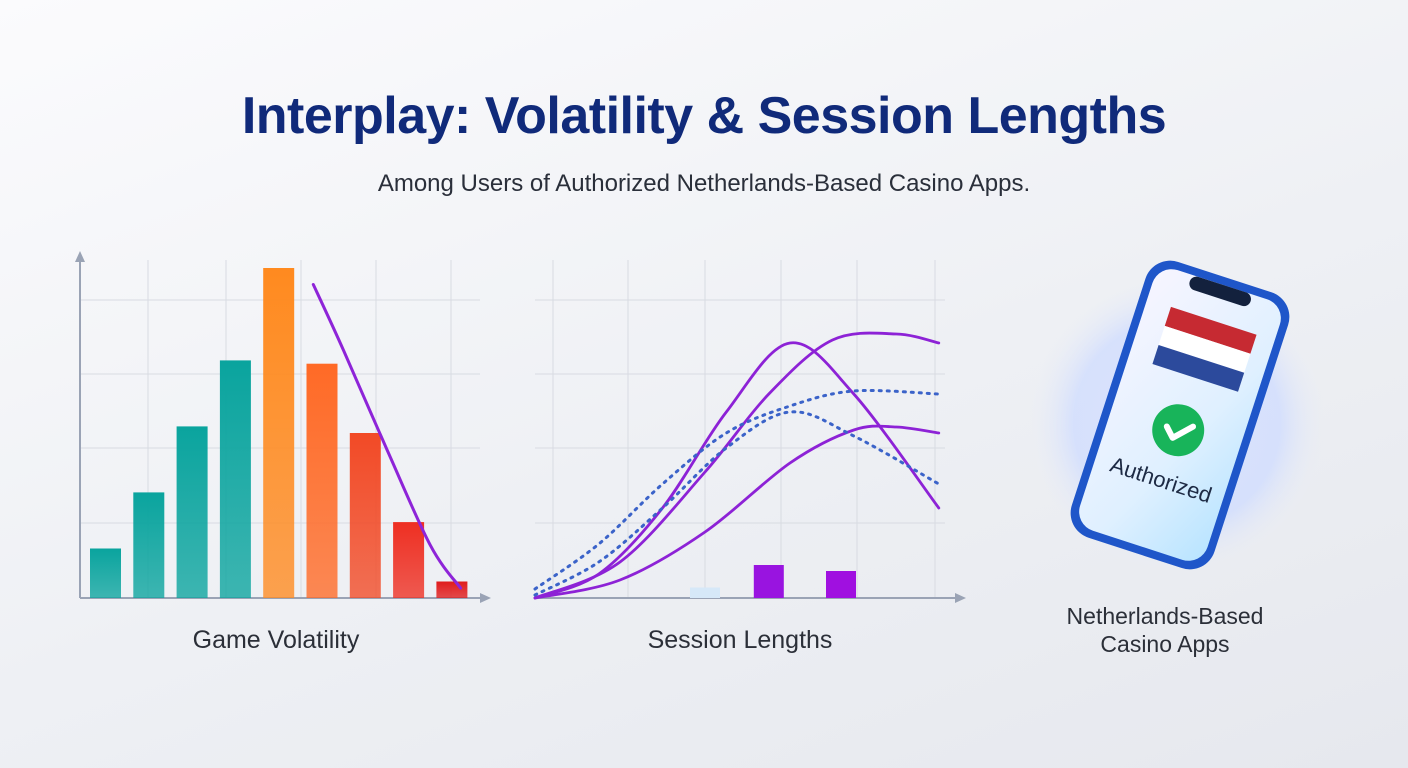 This screenshot has height=768, width=1408. I want to click on volatility-chart-caption: Game Volatility, so click(276, 640).